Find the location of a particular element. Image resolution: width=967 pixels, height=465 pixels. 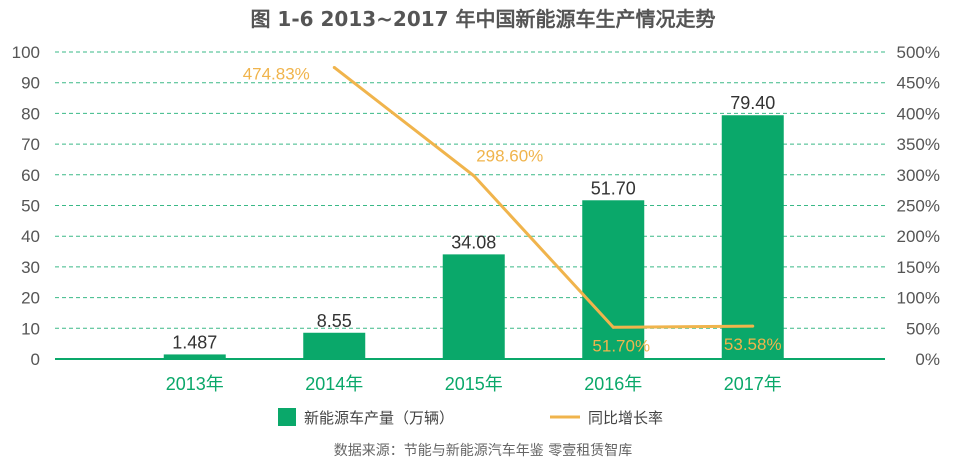

x-axis: 2013年 2014年 2015年 2016年 2017年 is located at coordinates (474, 384).